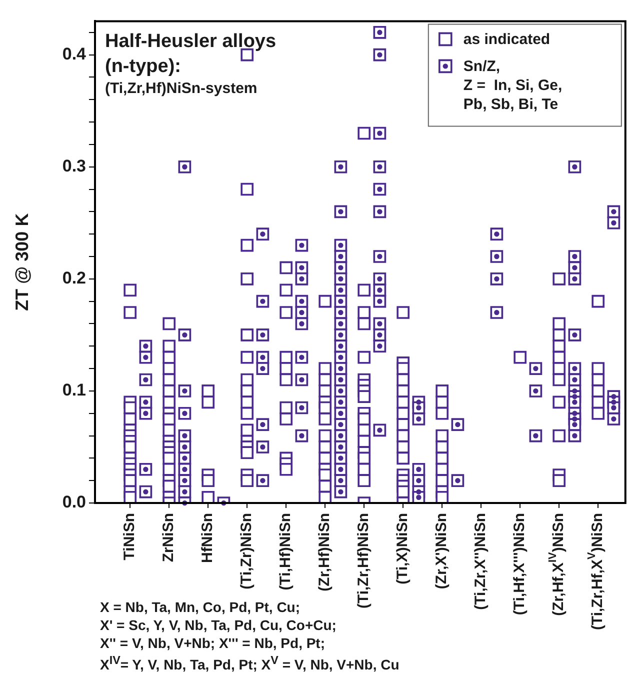  Describe the element at coordinates (200, 607) in the screenshot. I see `text: X = Nb, Ta, Mn, Co, Pd, Pt, Cu;` at that location.